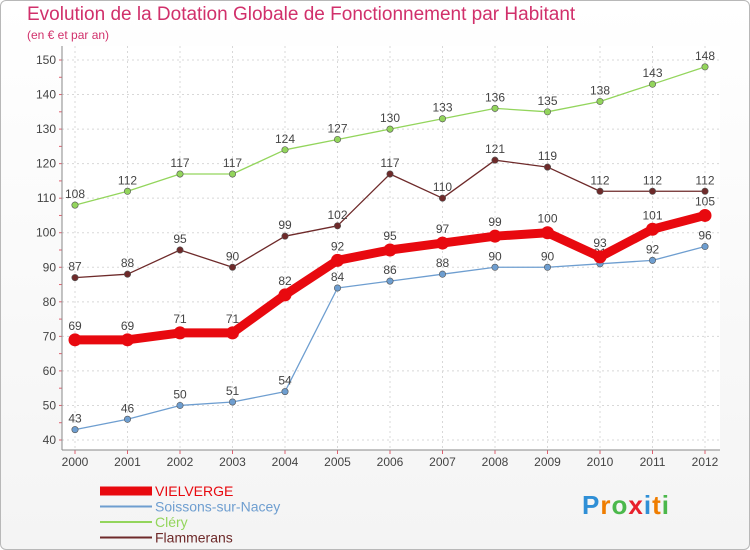  What do you see at coordinates (337, 128) in the screenshot?
I see `data-label-clery: 127` at bounding box center [337, 128].